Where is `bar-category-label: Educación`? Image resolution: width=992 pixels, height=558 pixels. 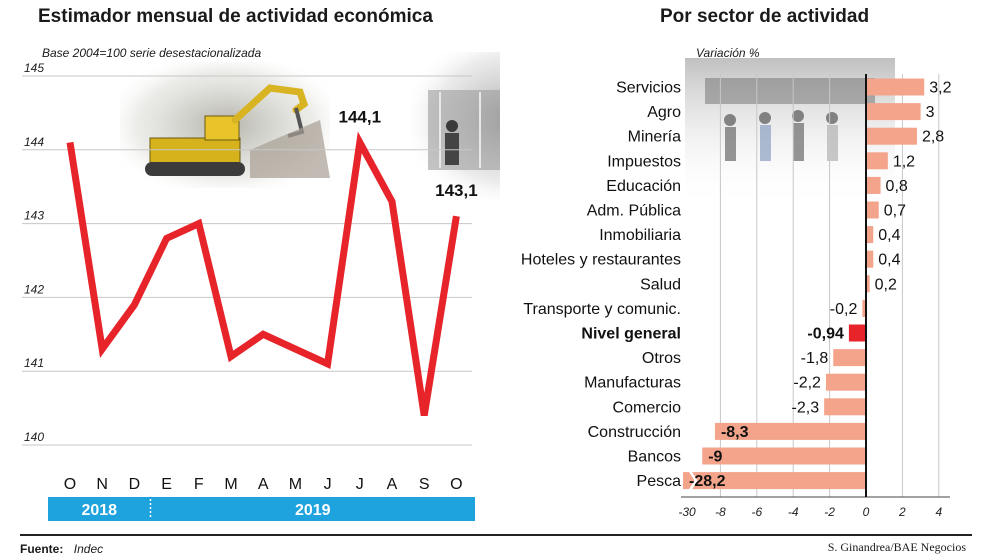
bar-category-label: Educación is located at coordinates (643, 186).